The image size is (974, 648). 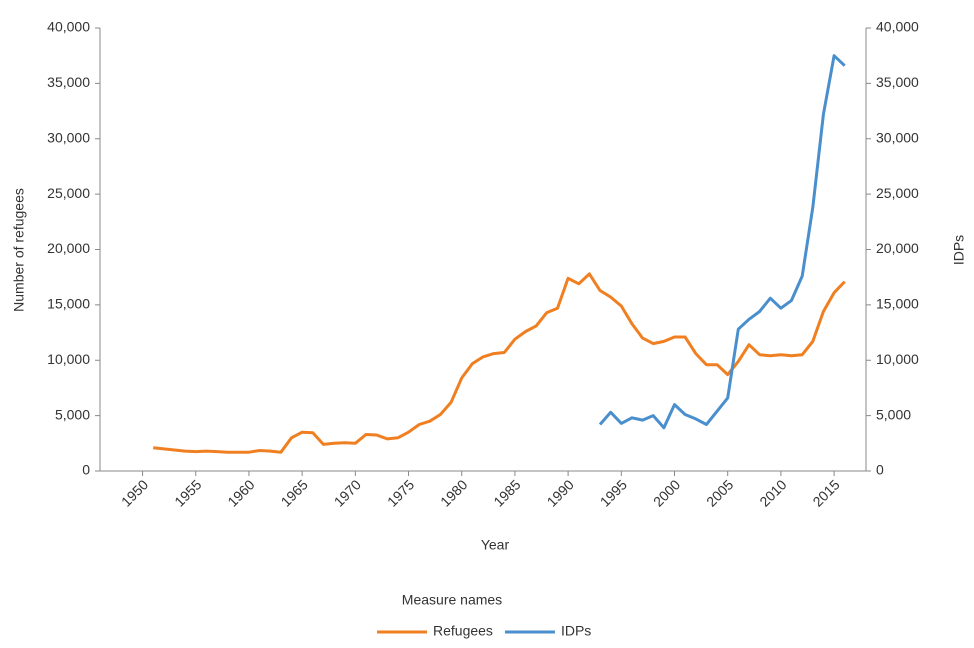 I want to click on x-tick-label: 2005, so click(x=719, y=492).